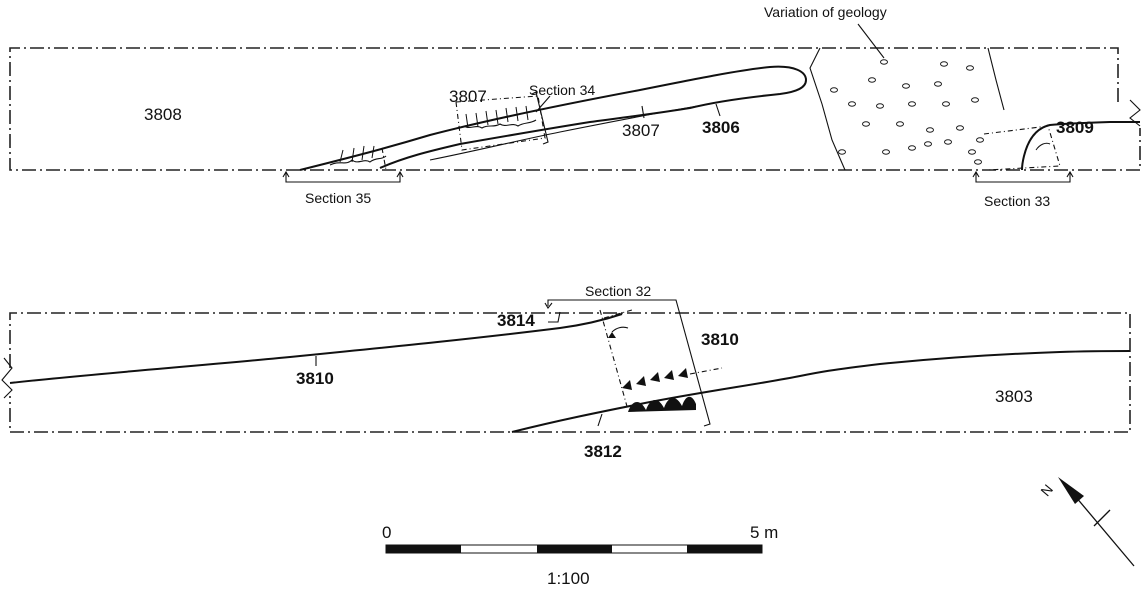  Describe the element at coordinates (1043, 146) in the screenshot. I see `section-33-hatch` at that location.